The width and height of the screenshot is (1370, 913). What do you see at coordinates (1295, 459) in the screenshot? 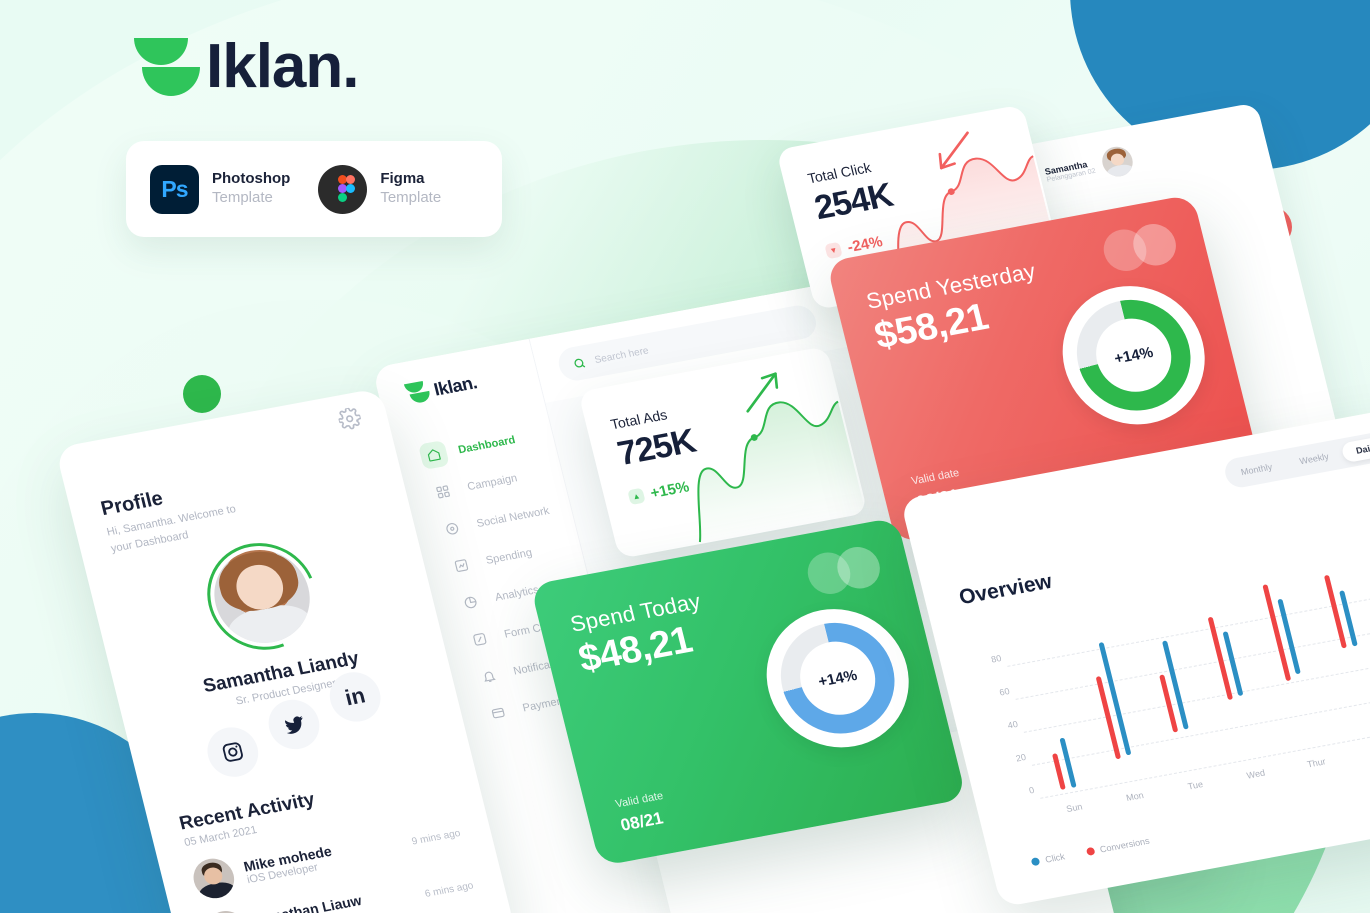
I see `range-toggle: Monthly Weekly Daily` at bounding box center [1295, 459].